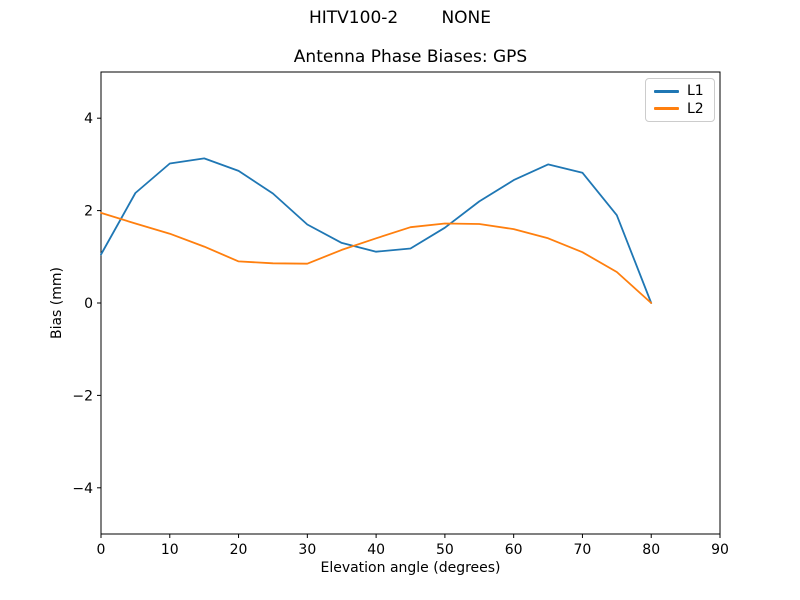 This screenshot has width=800, height=600. What do you see at coordinates (88, 119) in the screenshot?
I see `y-tick-label: 4` at bounding box center [88, 119].